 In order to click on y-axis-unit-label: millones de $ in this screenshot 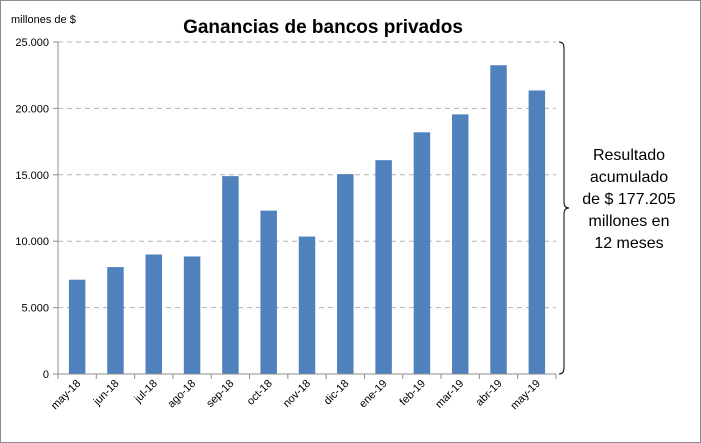, I will do `click(43, 20)`.